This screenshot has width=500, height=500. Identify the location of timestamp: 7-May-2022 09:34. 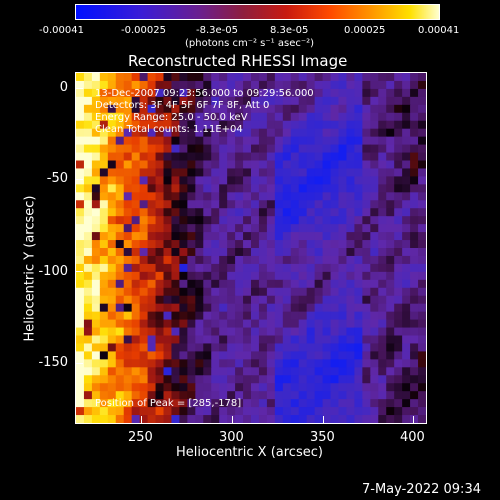
(421, 489).